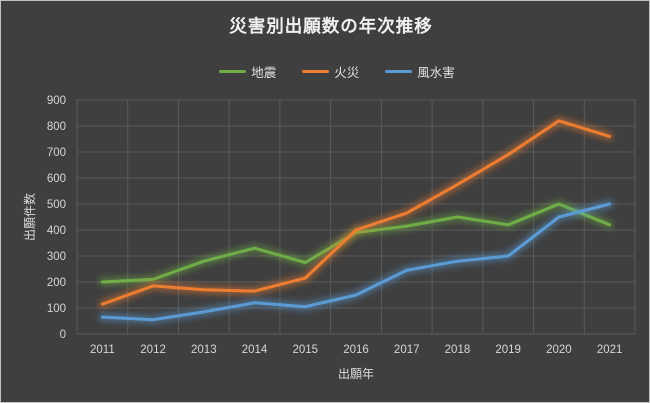 This screenshot has height=403, width=650. Describe the element at coordinates (247, 71) in the screenshot. I see `legend-item-0: 地震` at that location.